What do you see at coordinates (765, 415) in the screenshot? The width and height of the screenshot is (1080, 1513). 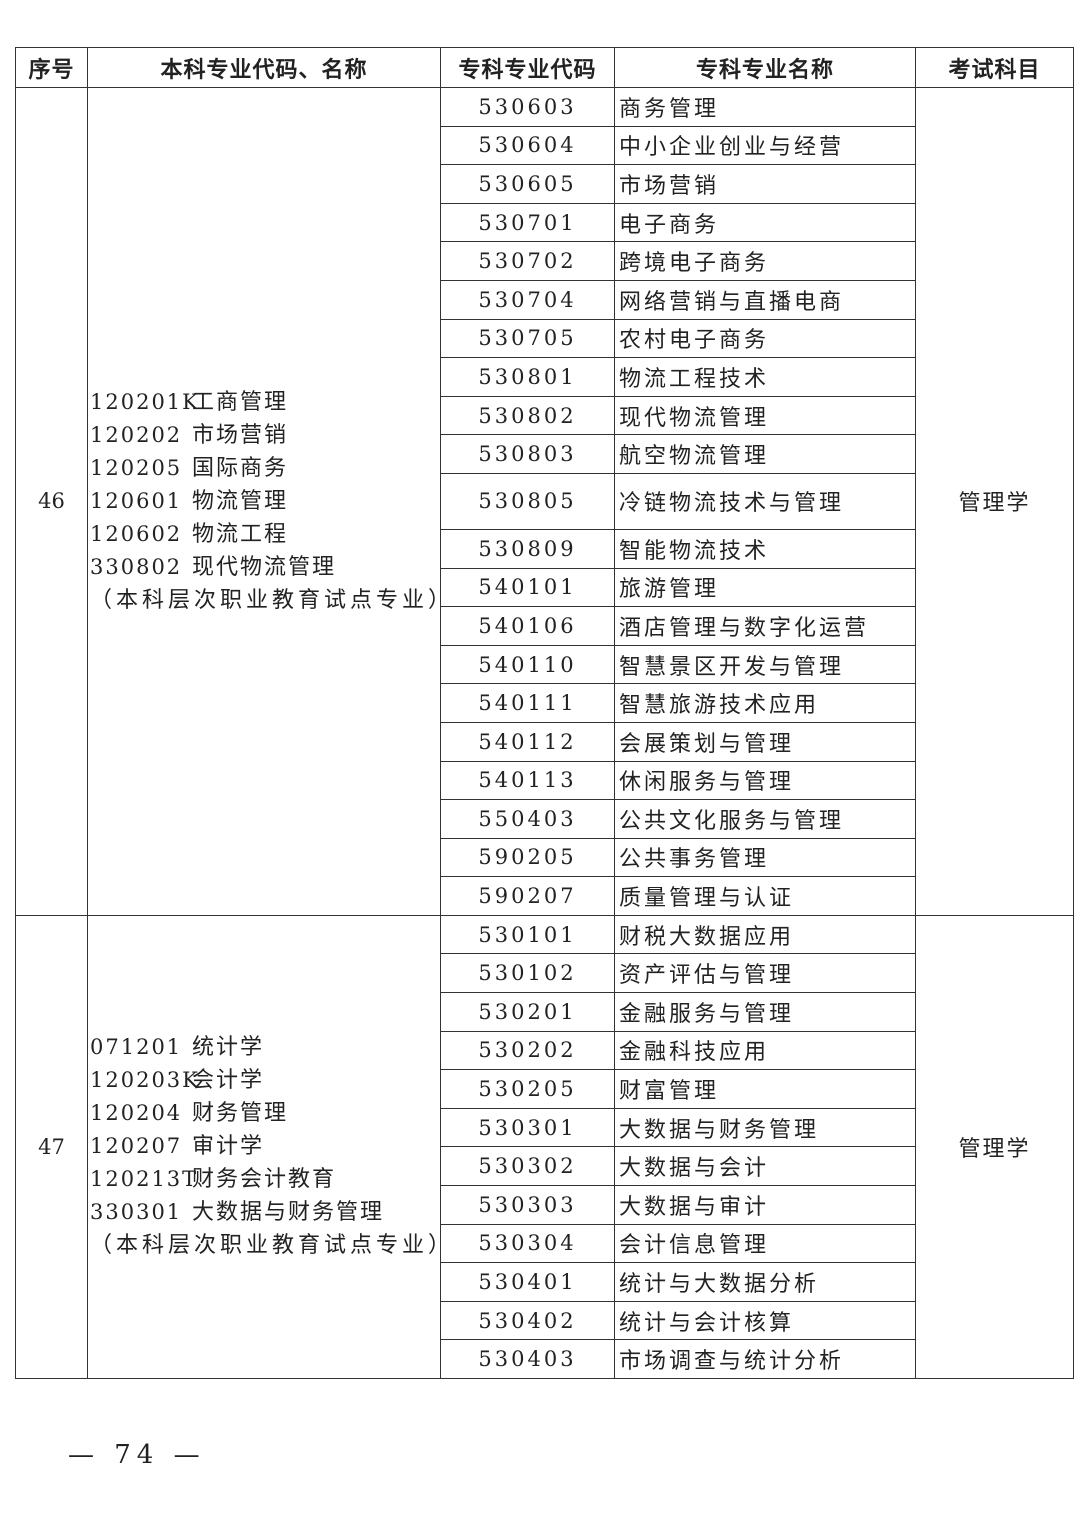 I see `college-name: 现代物流管理` at bounding box center [765, 415].